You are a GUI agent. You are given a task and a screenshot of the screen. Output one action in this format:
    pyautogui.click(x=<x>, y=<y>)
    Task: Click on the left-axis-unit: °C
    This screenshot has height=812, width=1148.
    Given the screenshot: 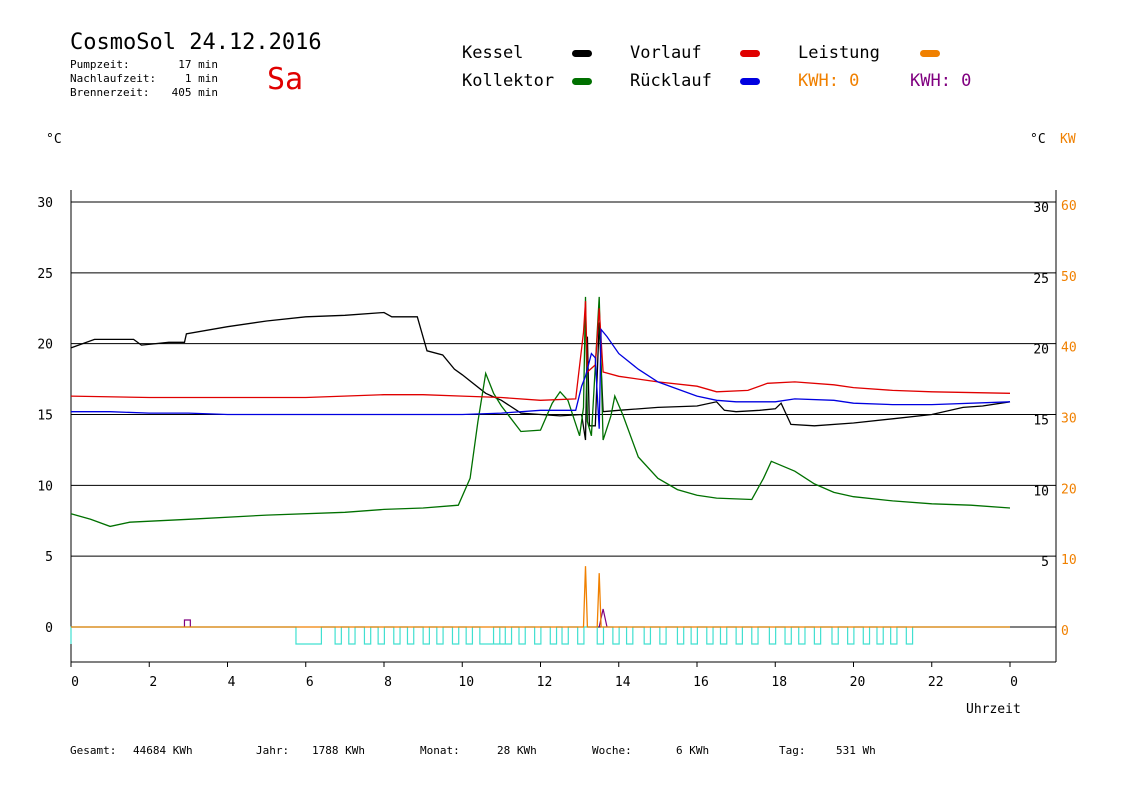 What is the action you would take?
    pyautogui.click(x=54, y=139)
    